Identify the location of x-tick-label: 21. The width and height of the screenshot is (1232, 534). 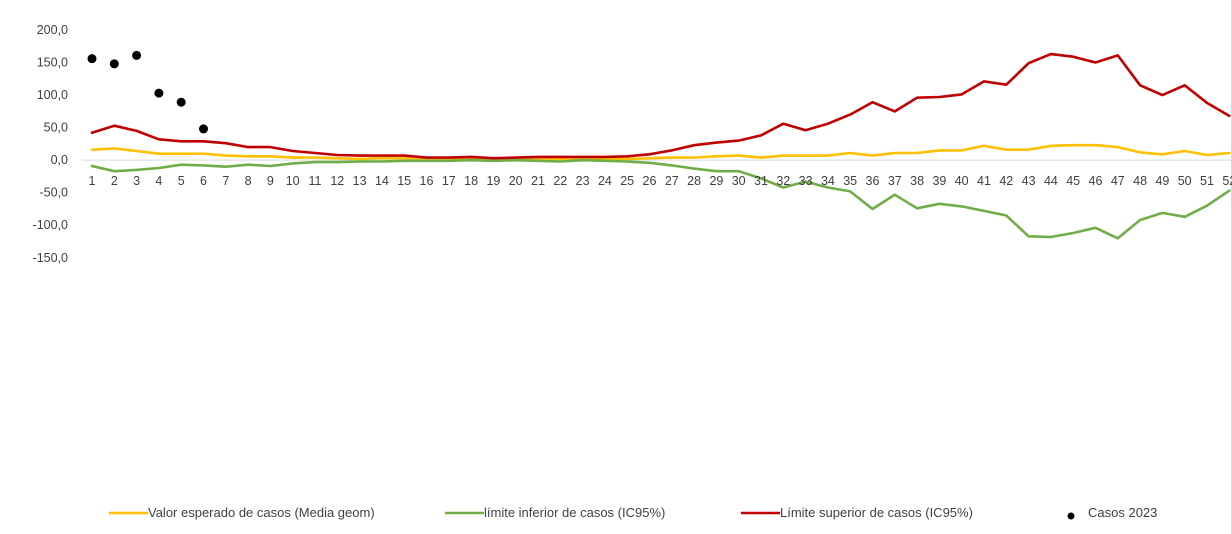
(538, 181).